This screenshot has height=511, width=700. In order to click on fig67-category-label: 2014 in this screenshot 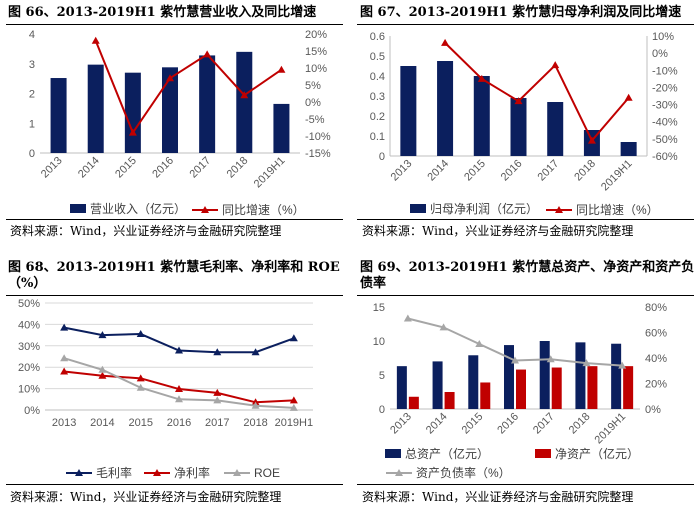, I will do `click(438, 171)`.